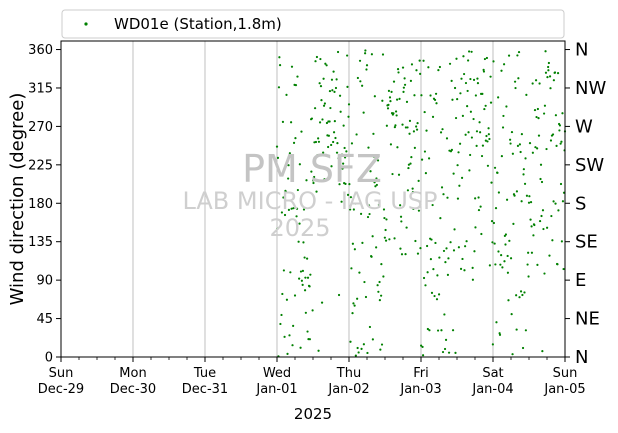 The width and height of the screenshot is (618, 433). Describe the element at coordinates (313, 24) in the screenshot. I see `legend: WD01e (Station,1.8m)` at that location.